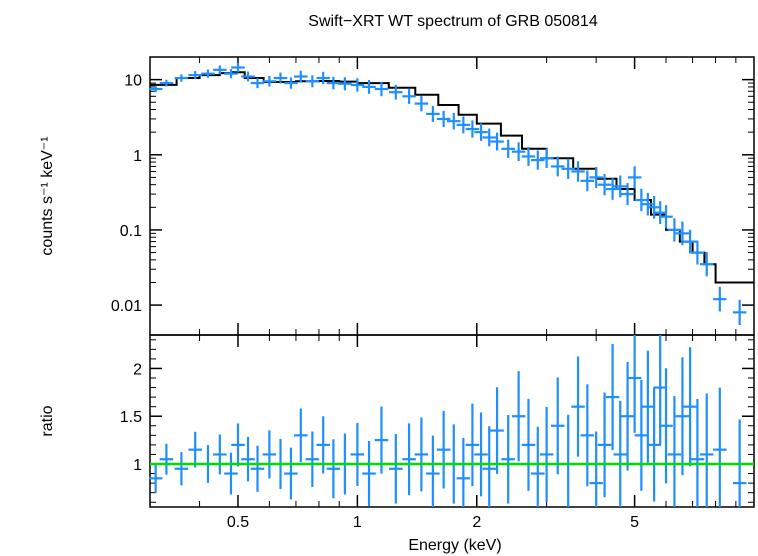 This screenshot has width=758, height=556. I want to click on bottom-y-tick-label: 2, so click(137, 369).